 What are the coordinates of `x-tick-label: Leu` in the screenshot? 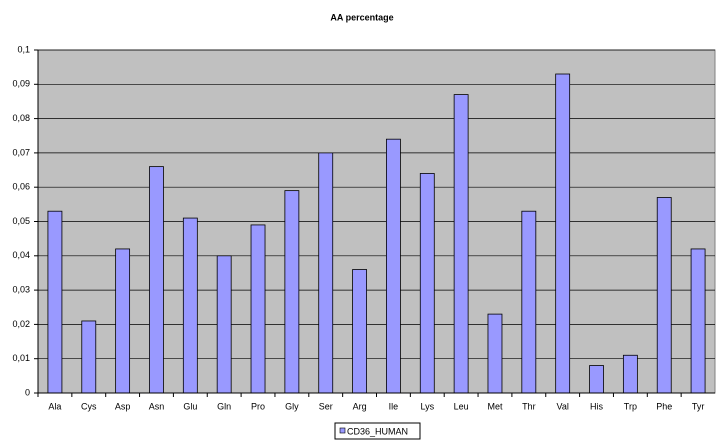 It's located at (461, 406).